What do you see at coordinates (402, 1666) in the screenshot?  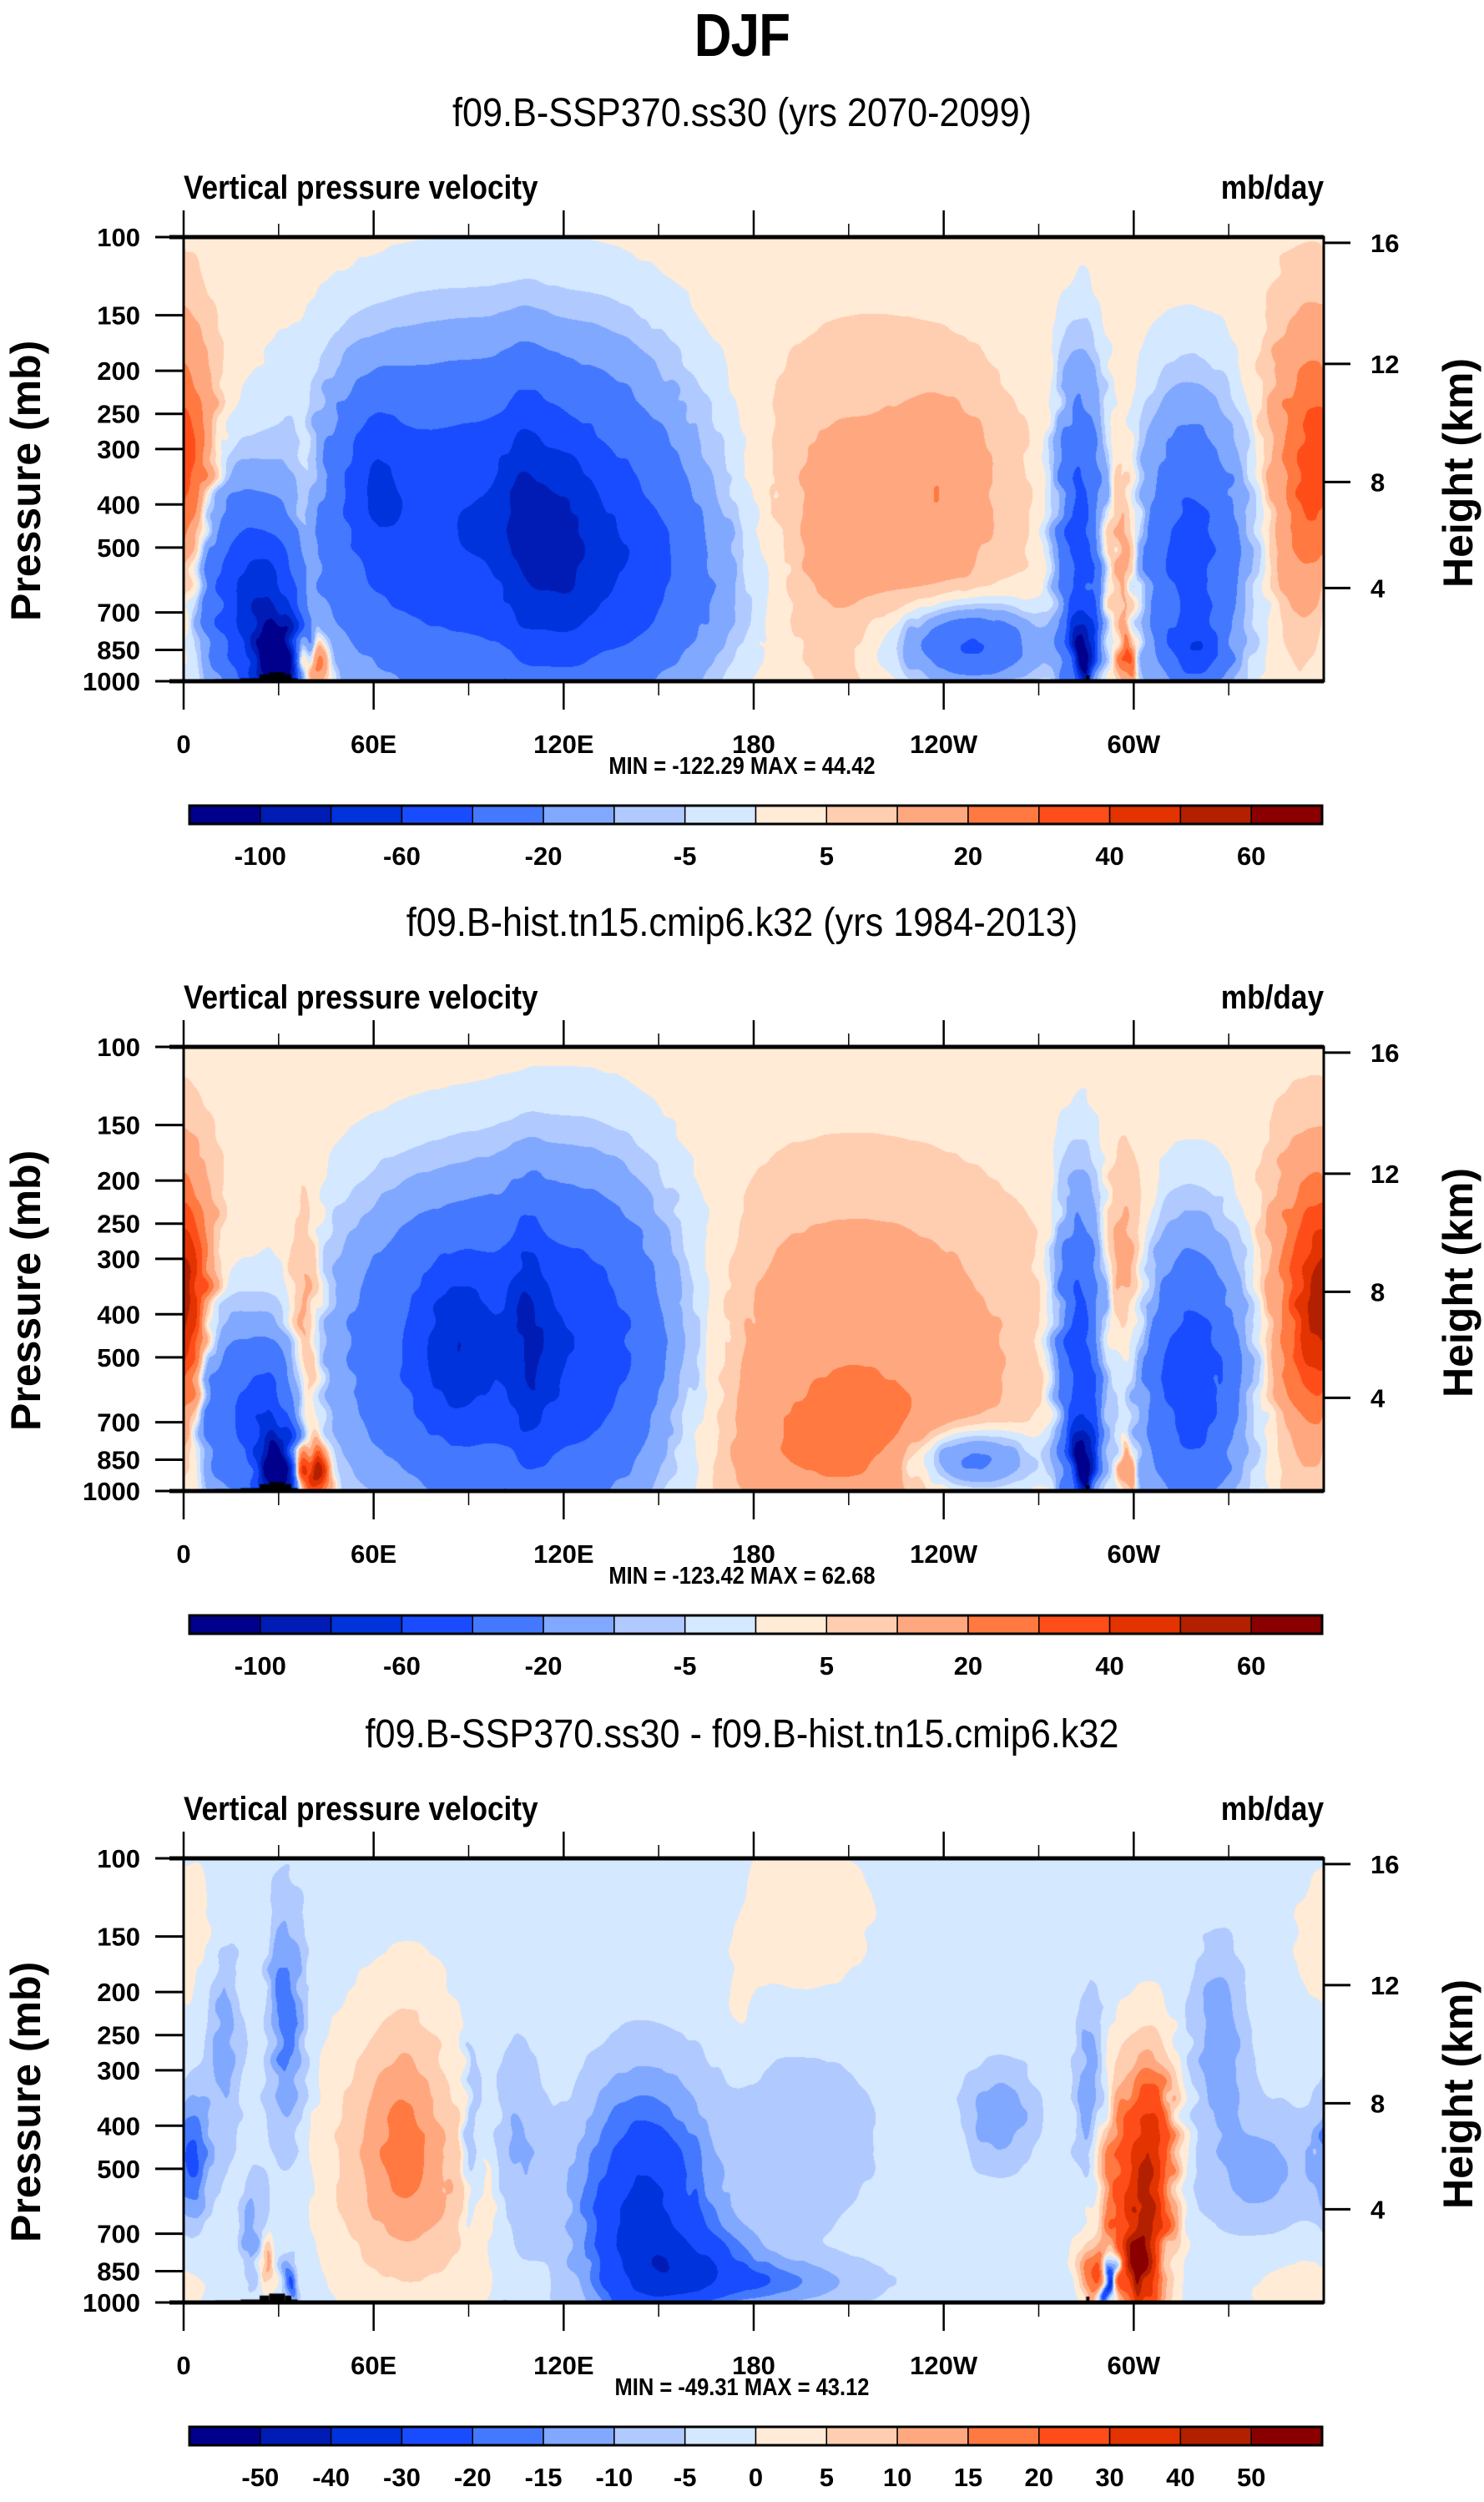 I see `colorbar-label: -60` at bounding box center [402, 1666].